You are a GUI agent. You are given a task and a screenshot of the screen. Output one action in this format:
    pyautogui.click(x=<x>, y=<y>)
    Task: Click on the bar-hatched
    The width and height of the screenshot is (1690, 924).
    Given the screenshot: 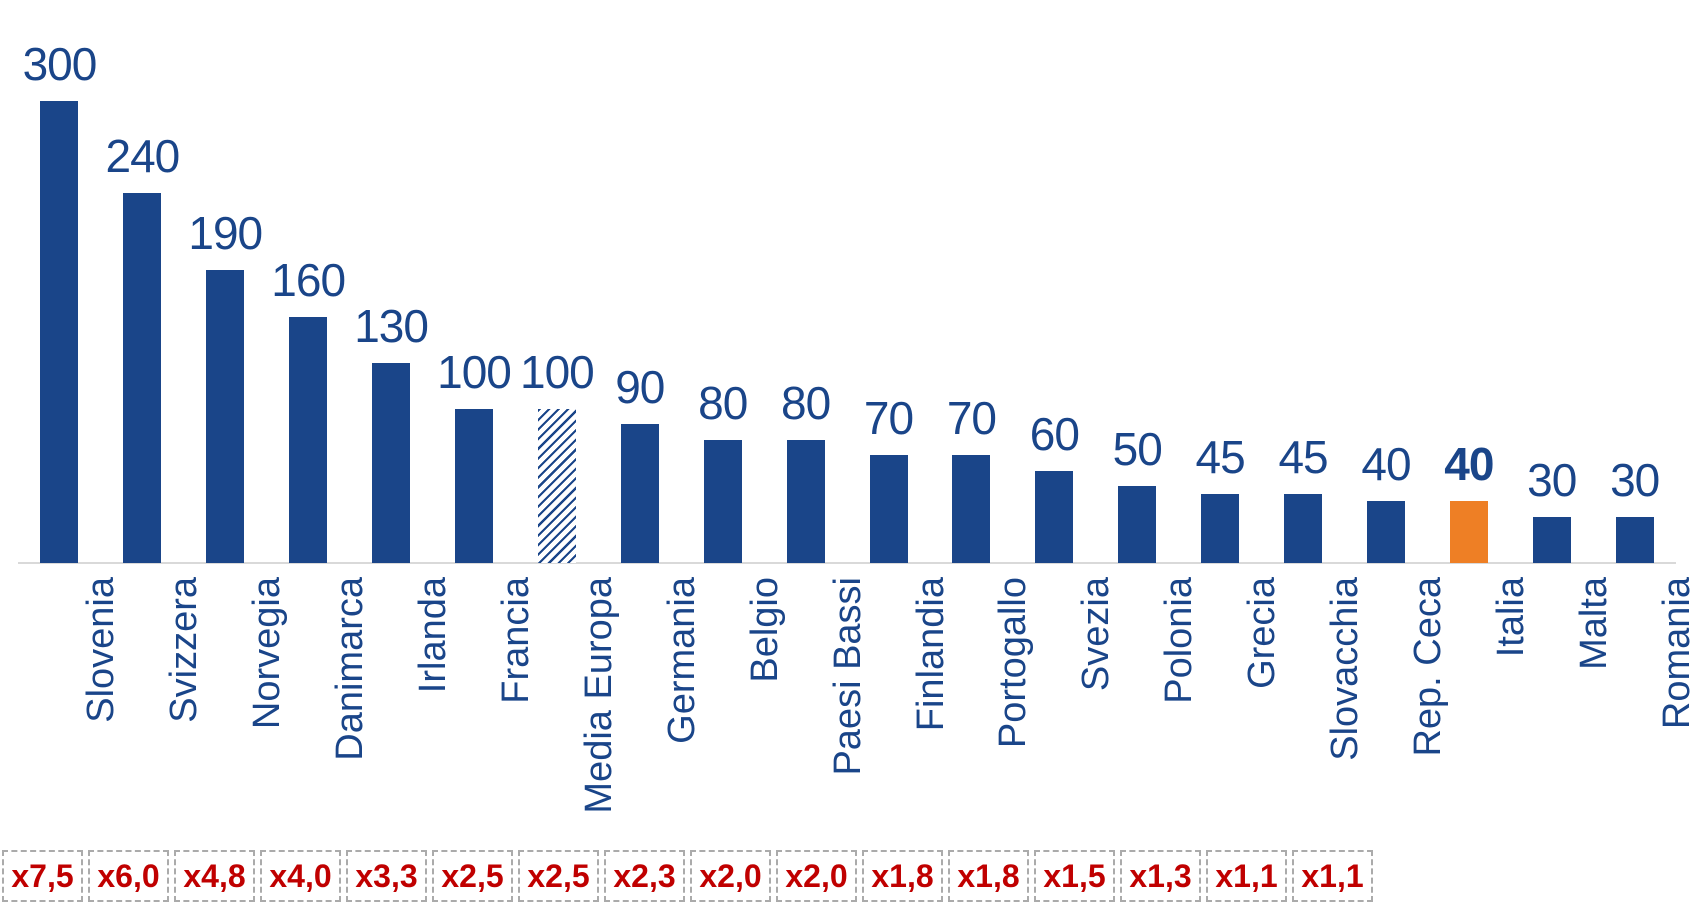 What is the action you would take?
    pyautogui.click(x=556, y=486)
    